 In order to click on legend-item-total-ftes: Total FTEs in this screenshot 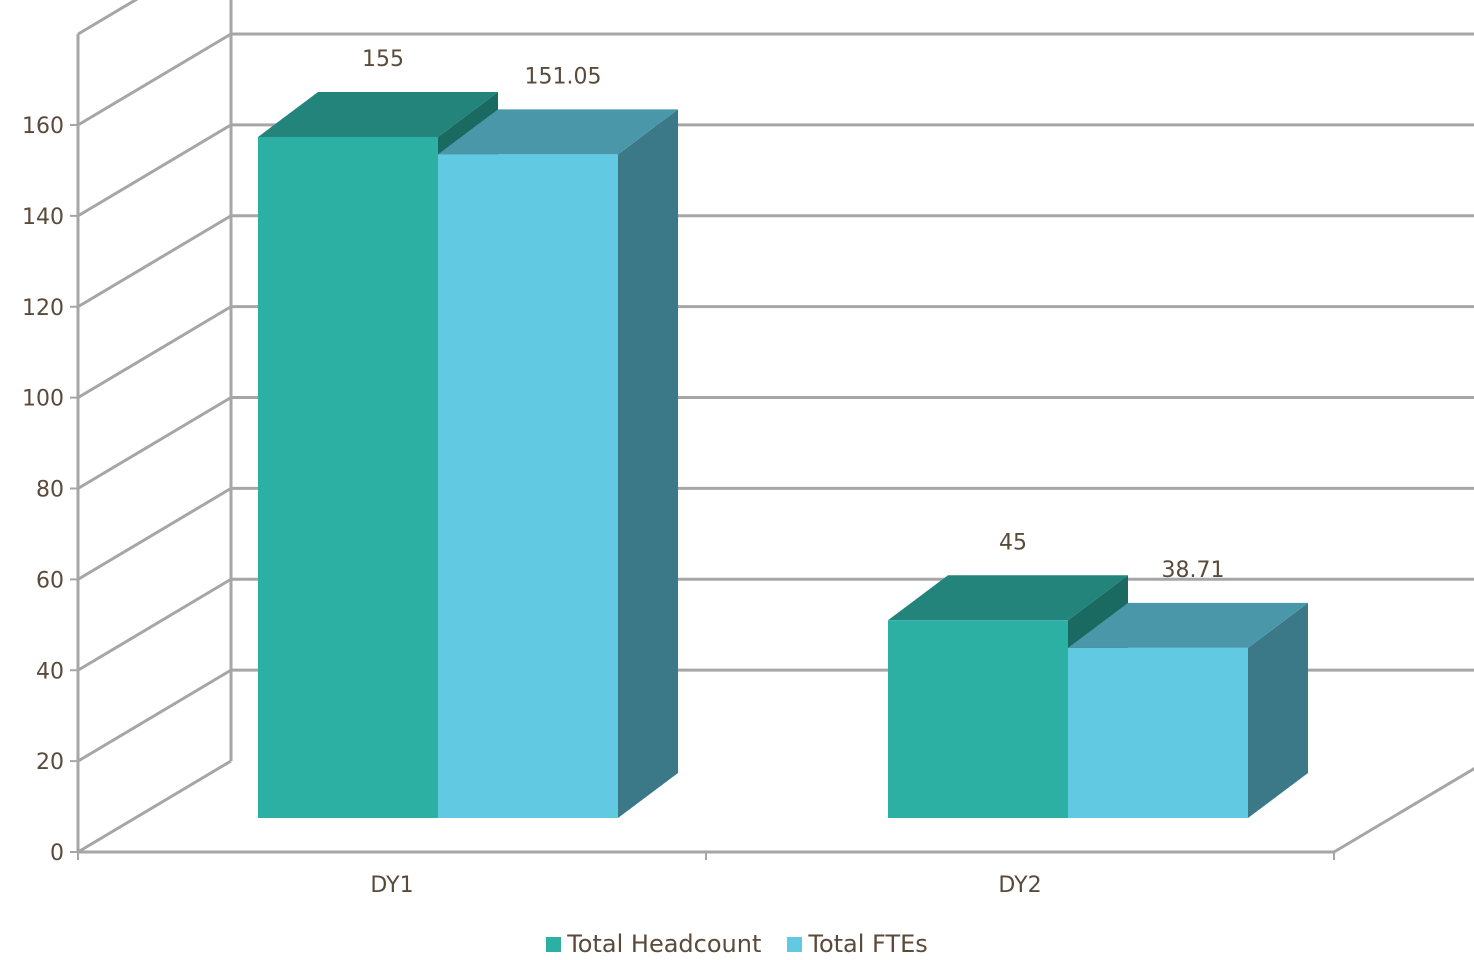, I will do `click(857, 944)`.